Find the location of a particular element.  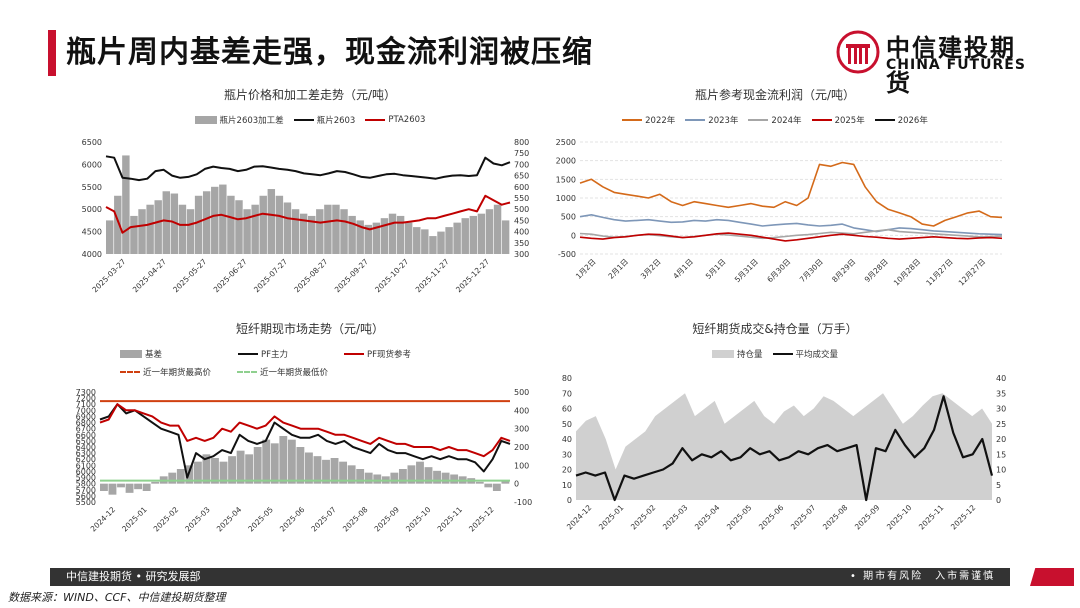

x-tick-label: 1月2日 is located at coordinates (586, 269).